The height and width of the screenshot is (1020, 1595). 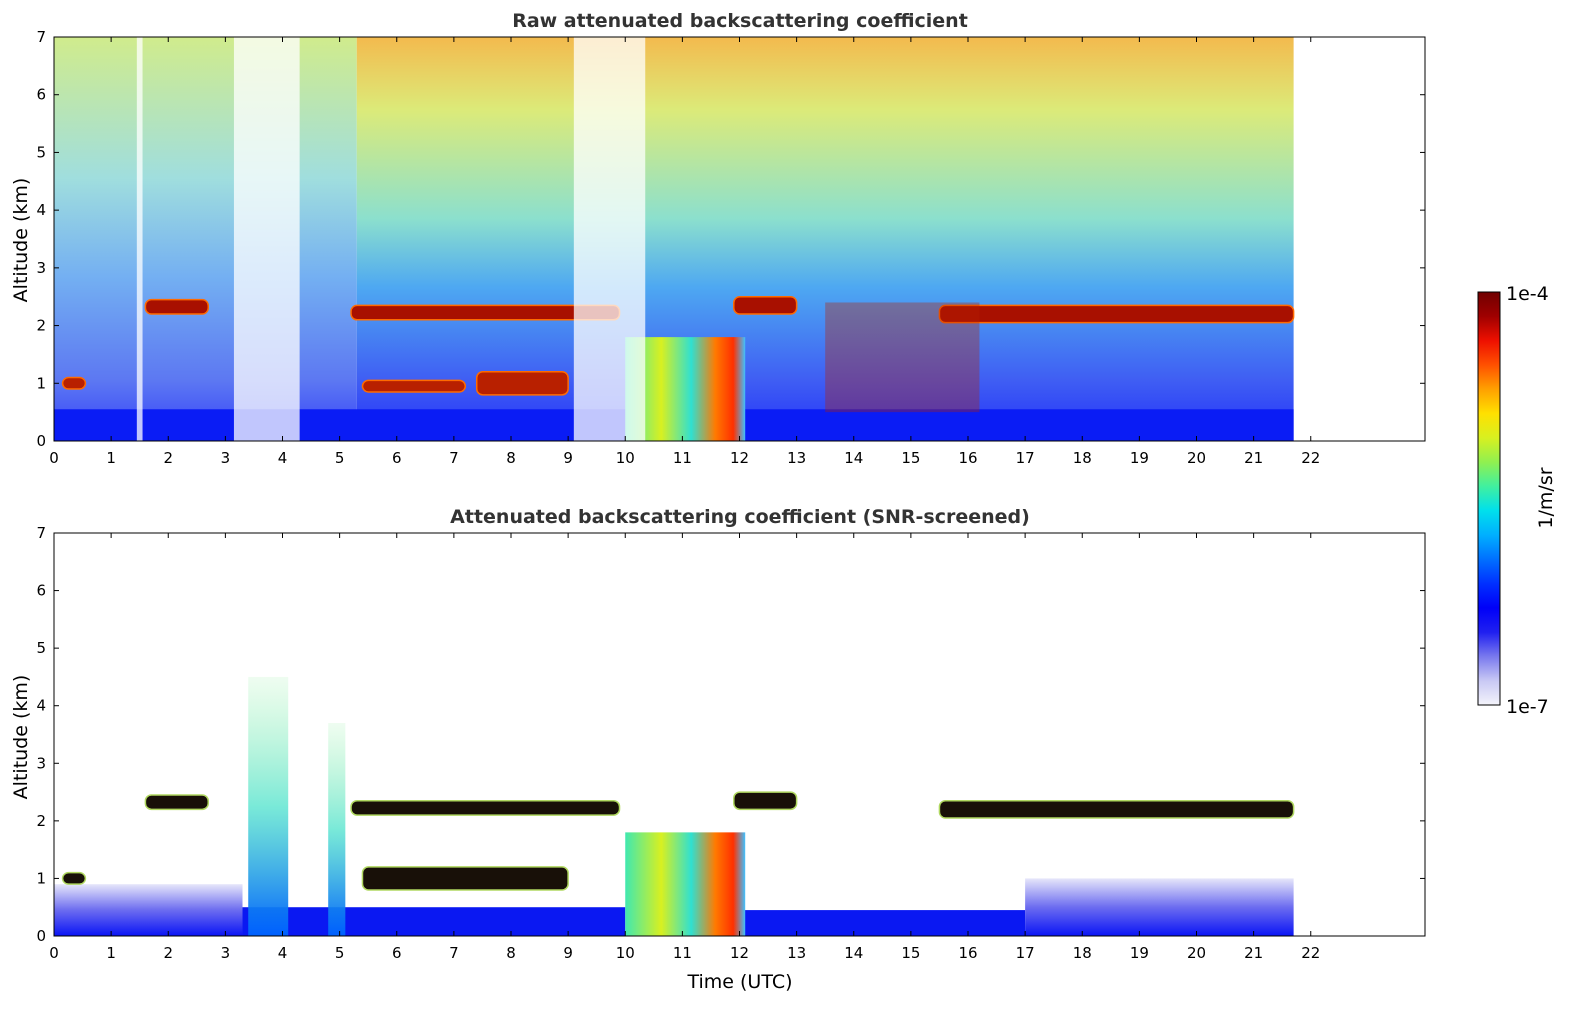 What do you see at coordinates (1517, 500) in the screenshot?
I see `colorbar: 1e-4 1e-7 1/m/sr` at bounding box center [1517, 500].